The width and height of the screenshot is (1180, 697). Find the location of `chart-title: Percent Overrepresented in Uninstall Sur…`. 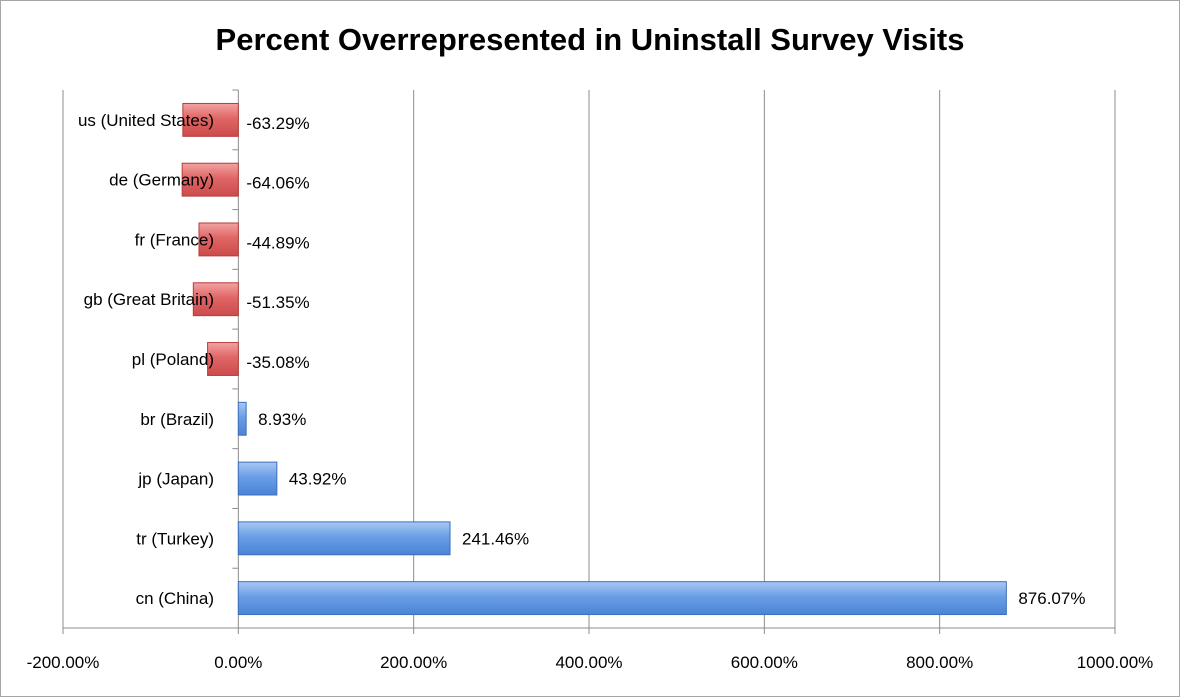

chart-title: Percent Overrepresented in Uninstall Sur… is located at coordinates (590, 39).